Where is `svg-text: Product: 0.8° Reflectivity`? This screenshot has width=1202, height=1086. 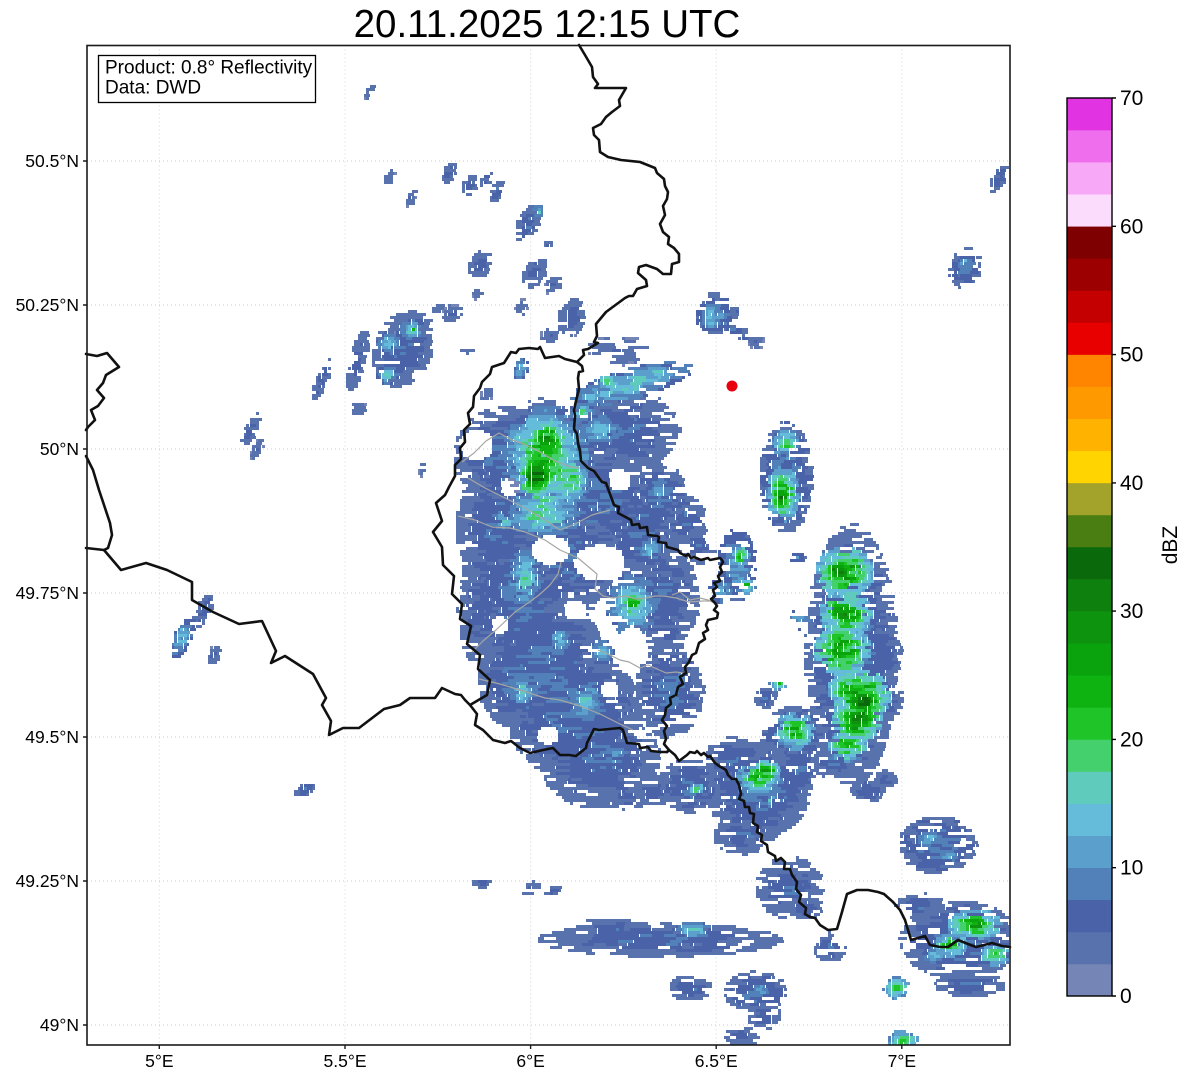 svg-text: Product: 0.8° Reflectivity is located at coordinates (209, 68).